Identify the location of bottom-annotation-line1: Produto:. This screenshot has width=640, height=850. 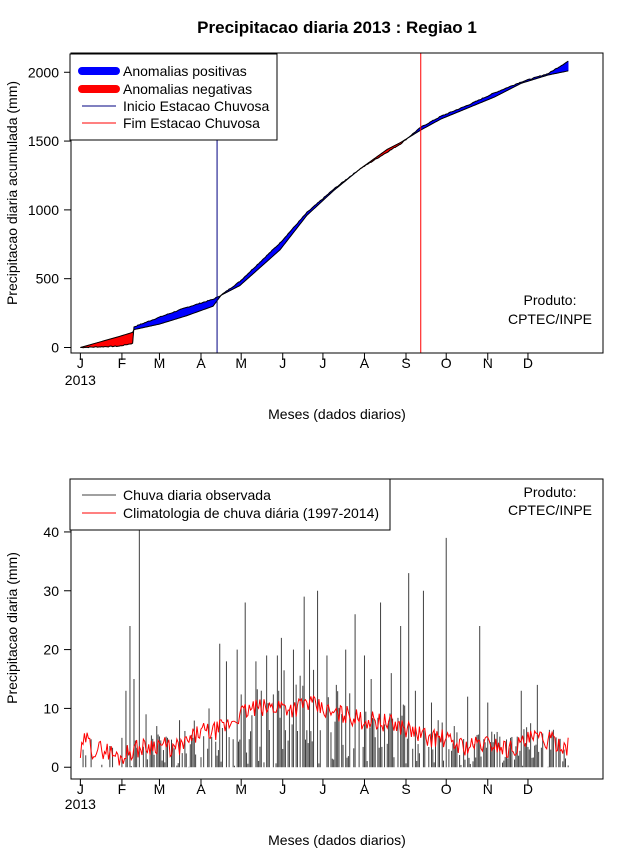
(550, 492).